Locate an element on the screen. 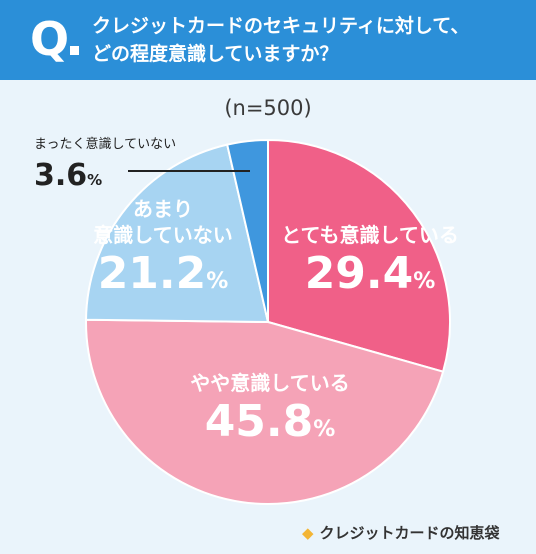 The image size is (536, 554). label-not-very-conscious-value: 21.2% is located at coordinates (163, 273).